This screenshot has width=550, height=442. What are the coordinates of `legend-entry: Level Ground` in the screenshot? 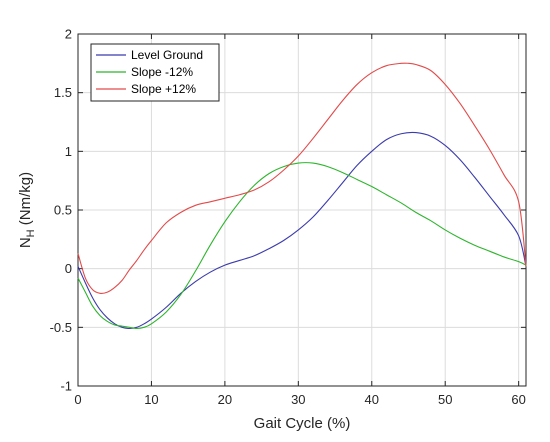 It's located at (167, 55).